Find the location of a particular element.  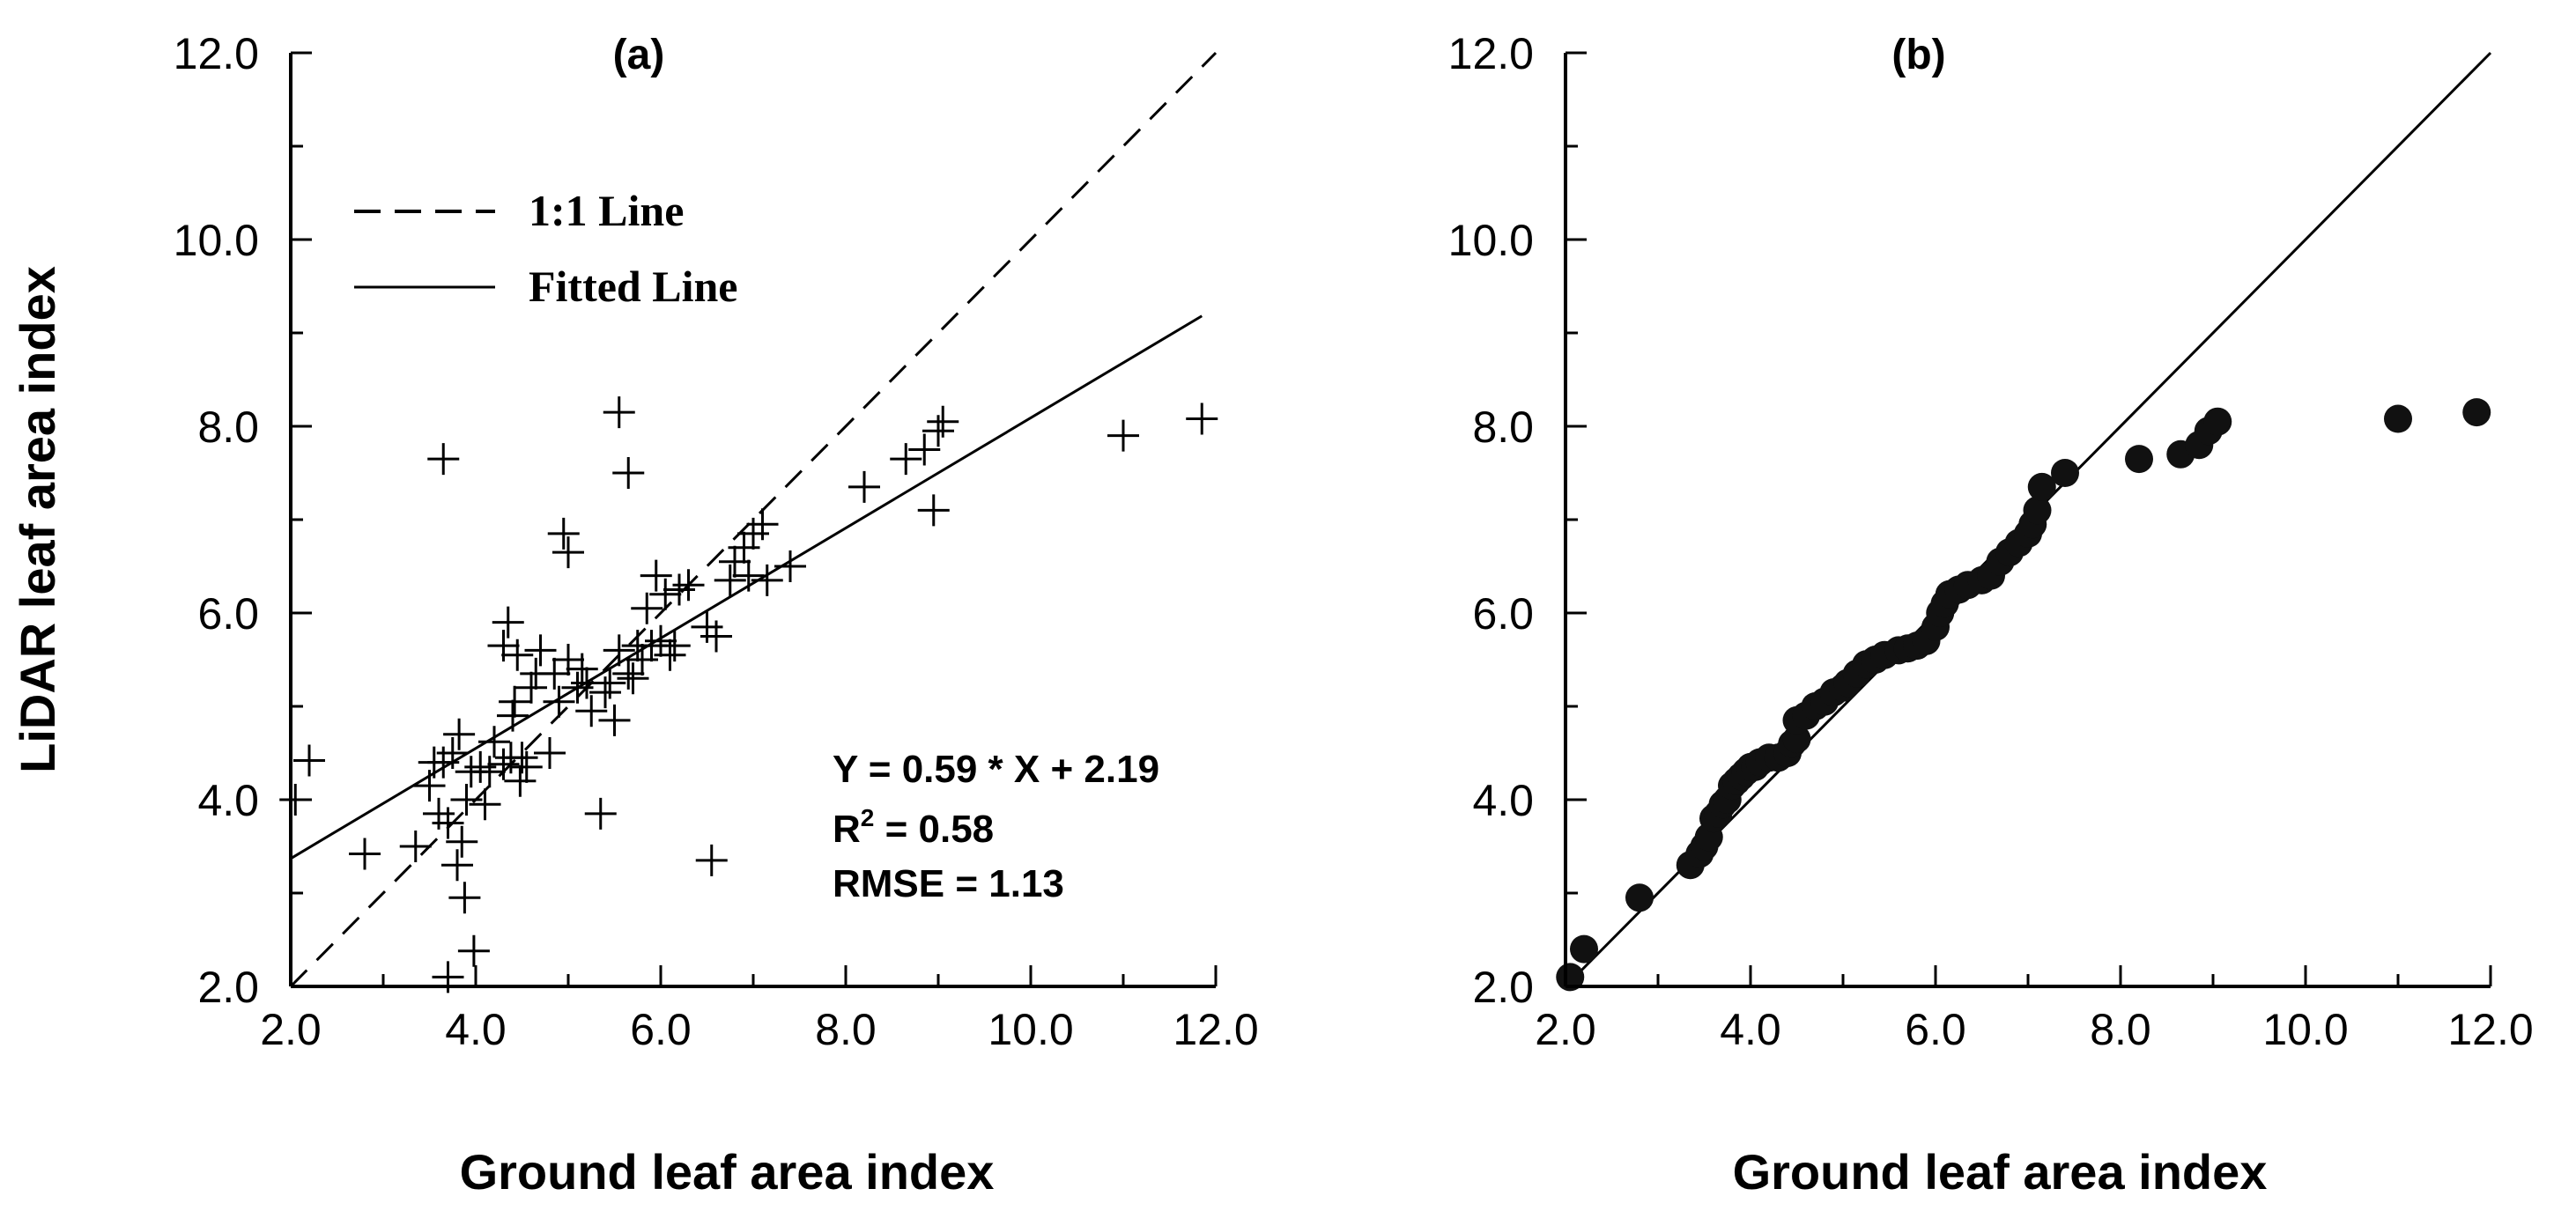

y-tick-label: 8.0 is located at coordinates (228, 427).